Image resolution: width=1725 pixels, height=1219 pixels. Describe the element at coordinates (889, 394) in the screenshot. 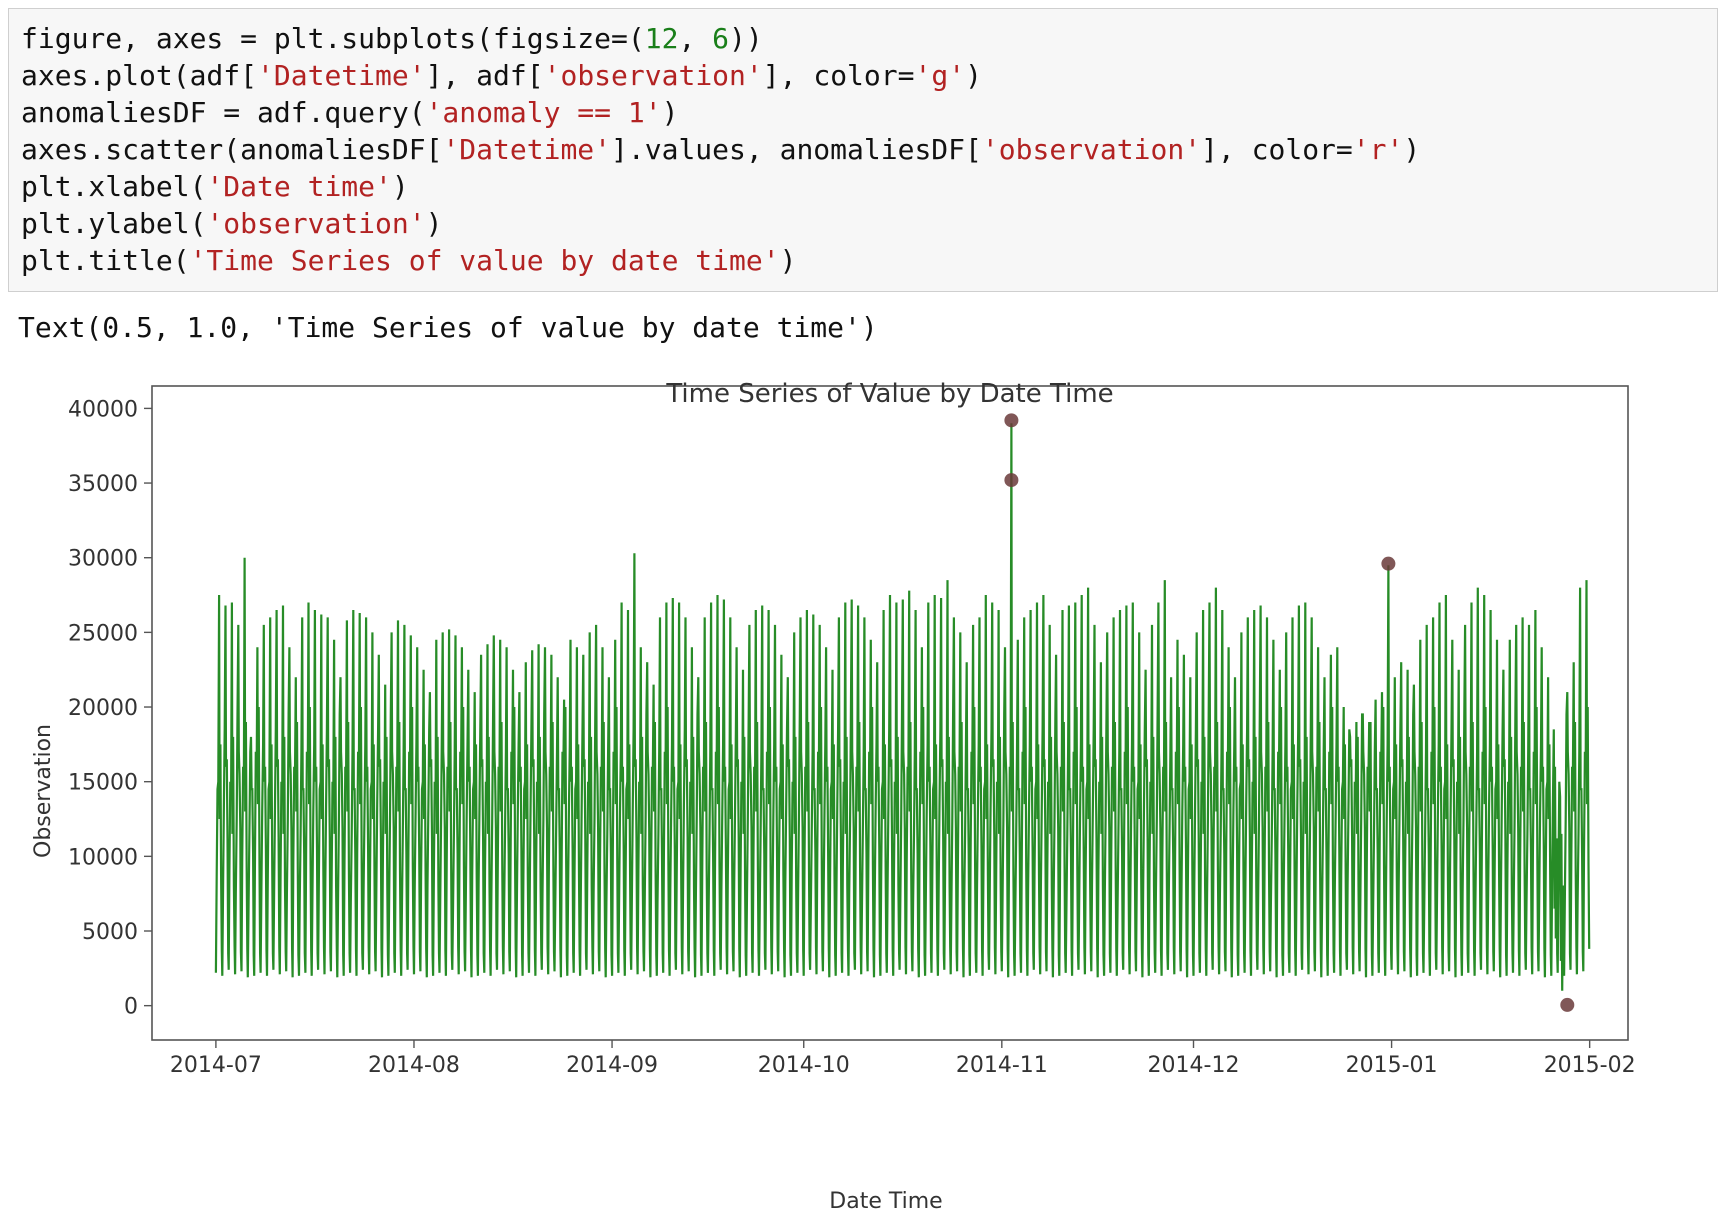

I see `chart-title: Time Series of Value by Date Time` at that location.